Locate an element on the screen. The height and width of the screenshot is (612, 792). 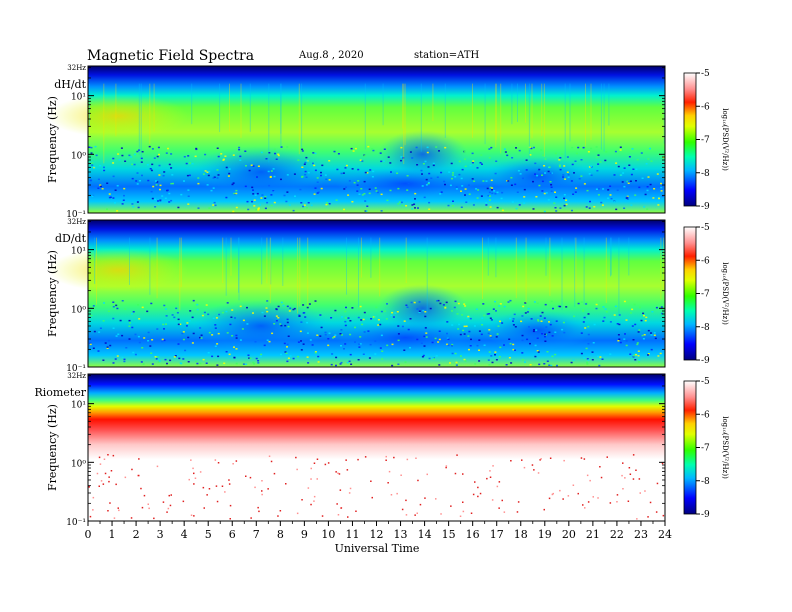
x-tick-label: 20 is located at coordinates (569, 534).